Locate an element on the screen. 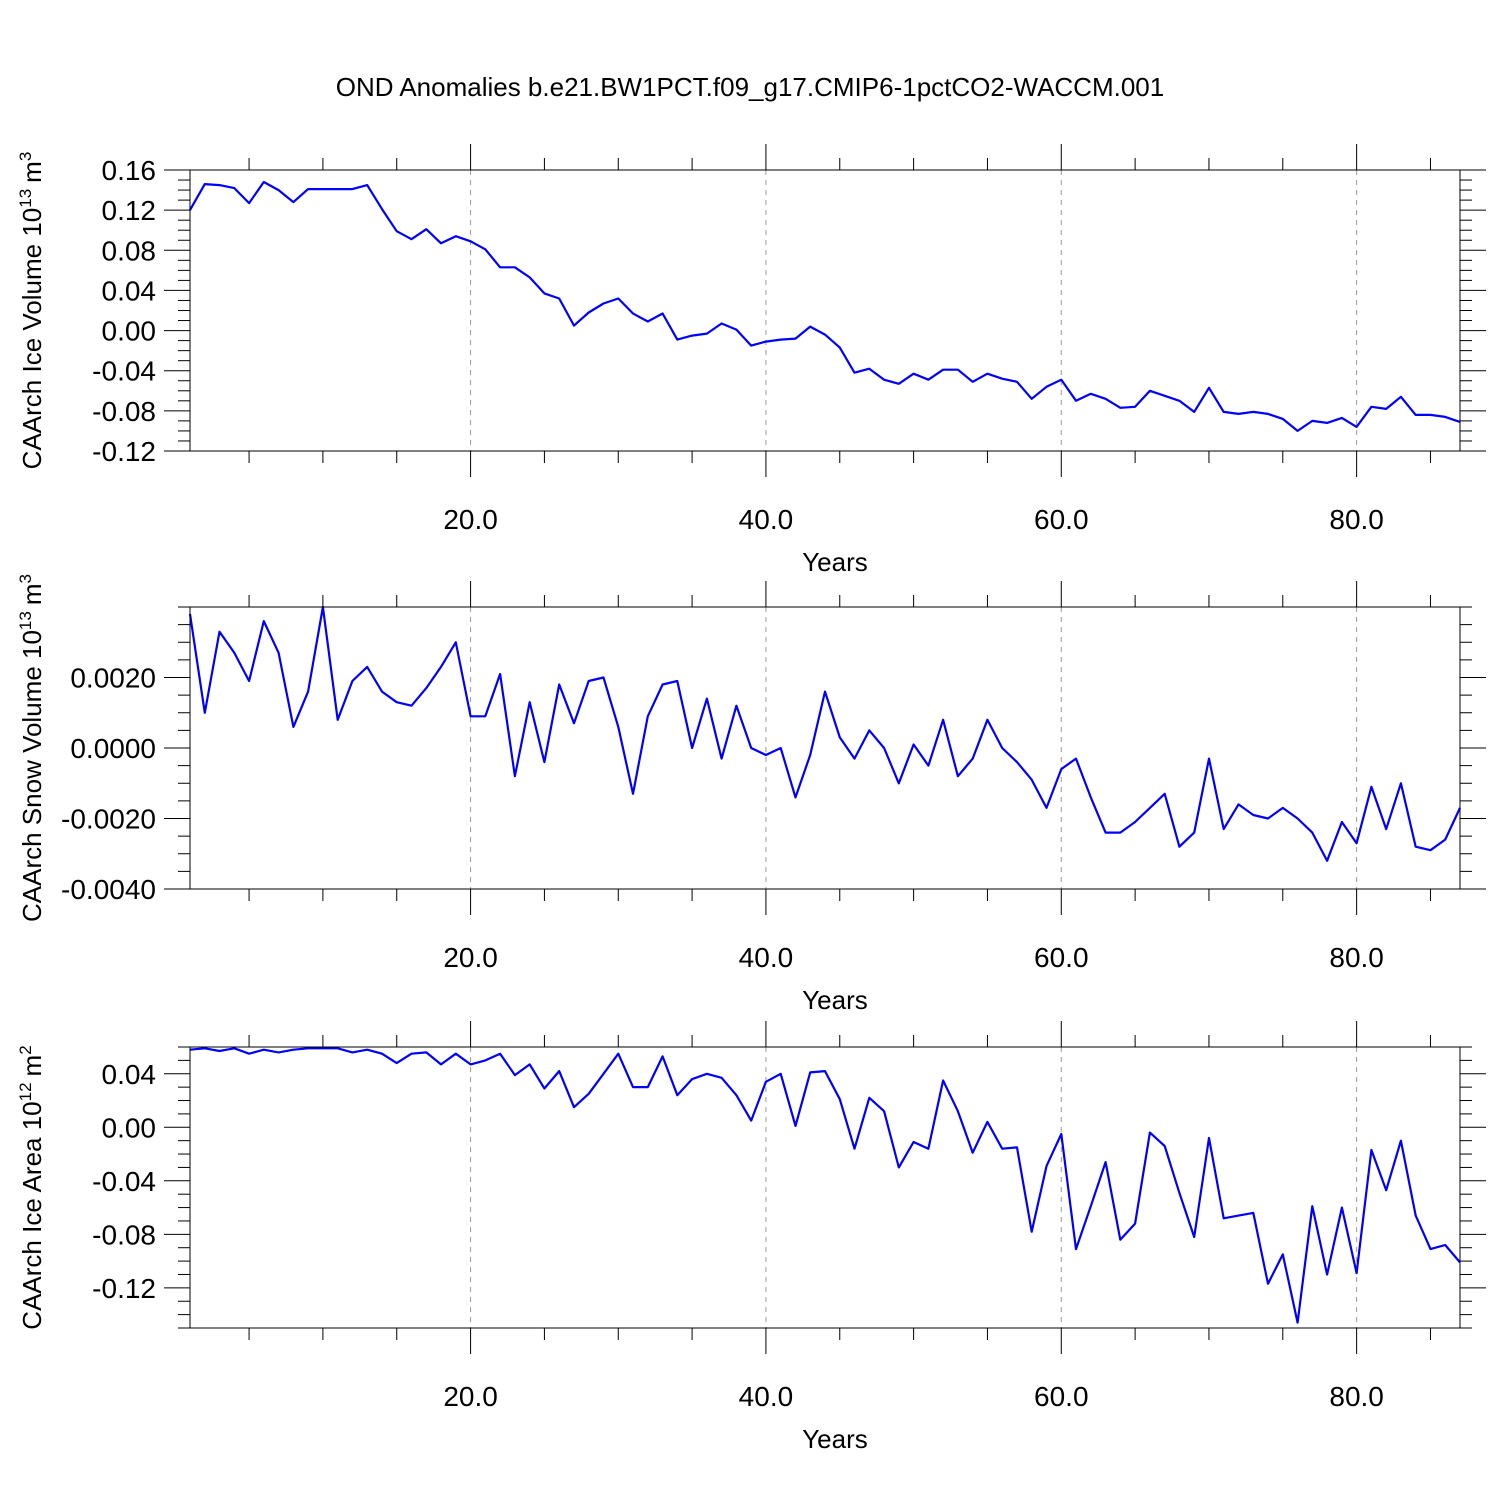  series-line-ice-volume is located at coordinates (825, 306).